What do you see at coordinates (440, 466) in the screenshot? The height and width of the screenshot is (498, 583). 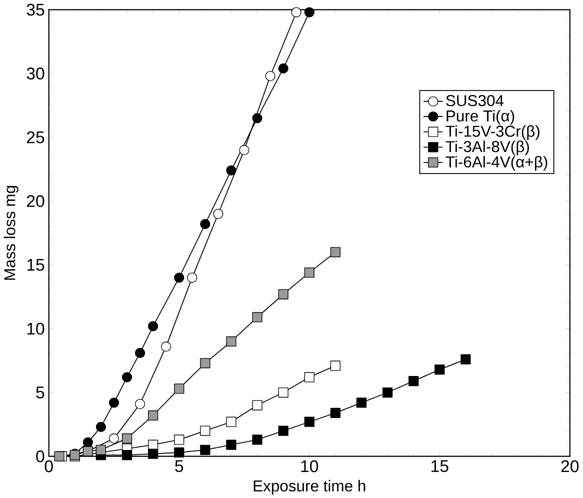 I see `x-tick-label: 15` at bounding box center [440, 466].